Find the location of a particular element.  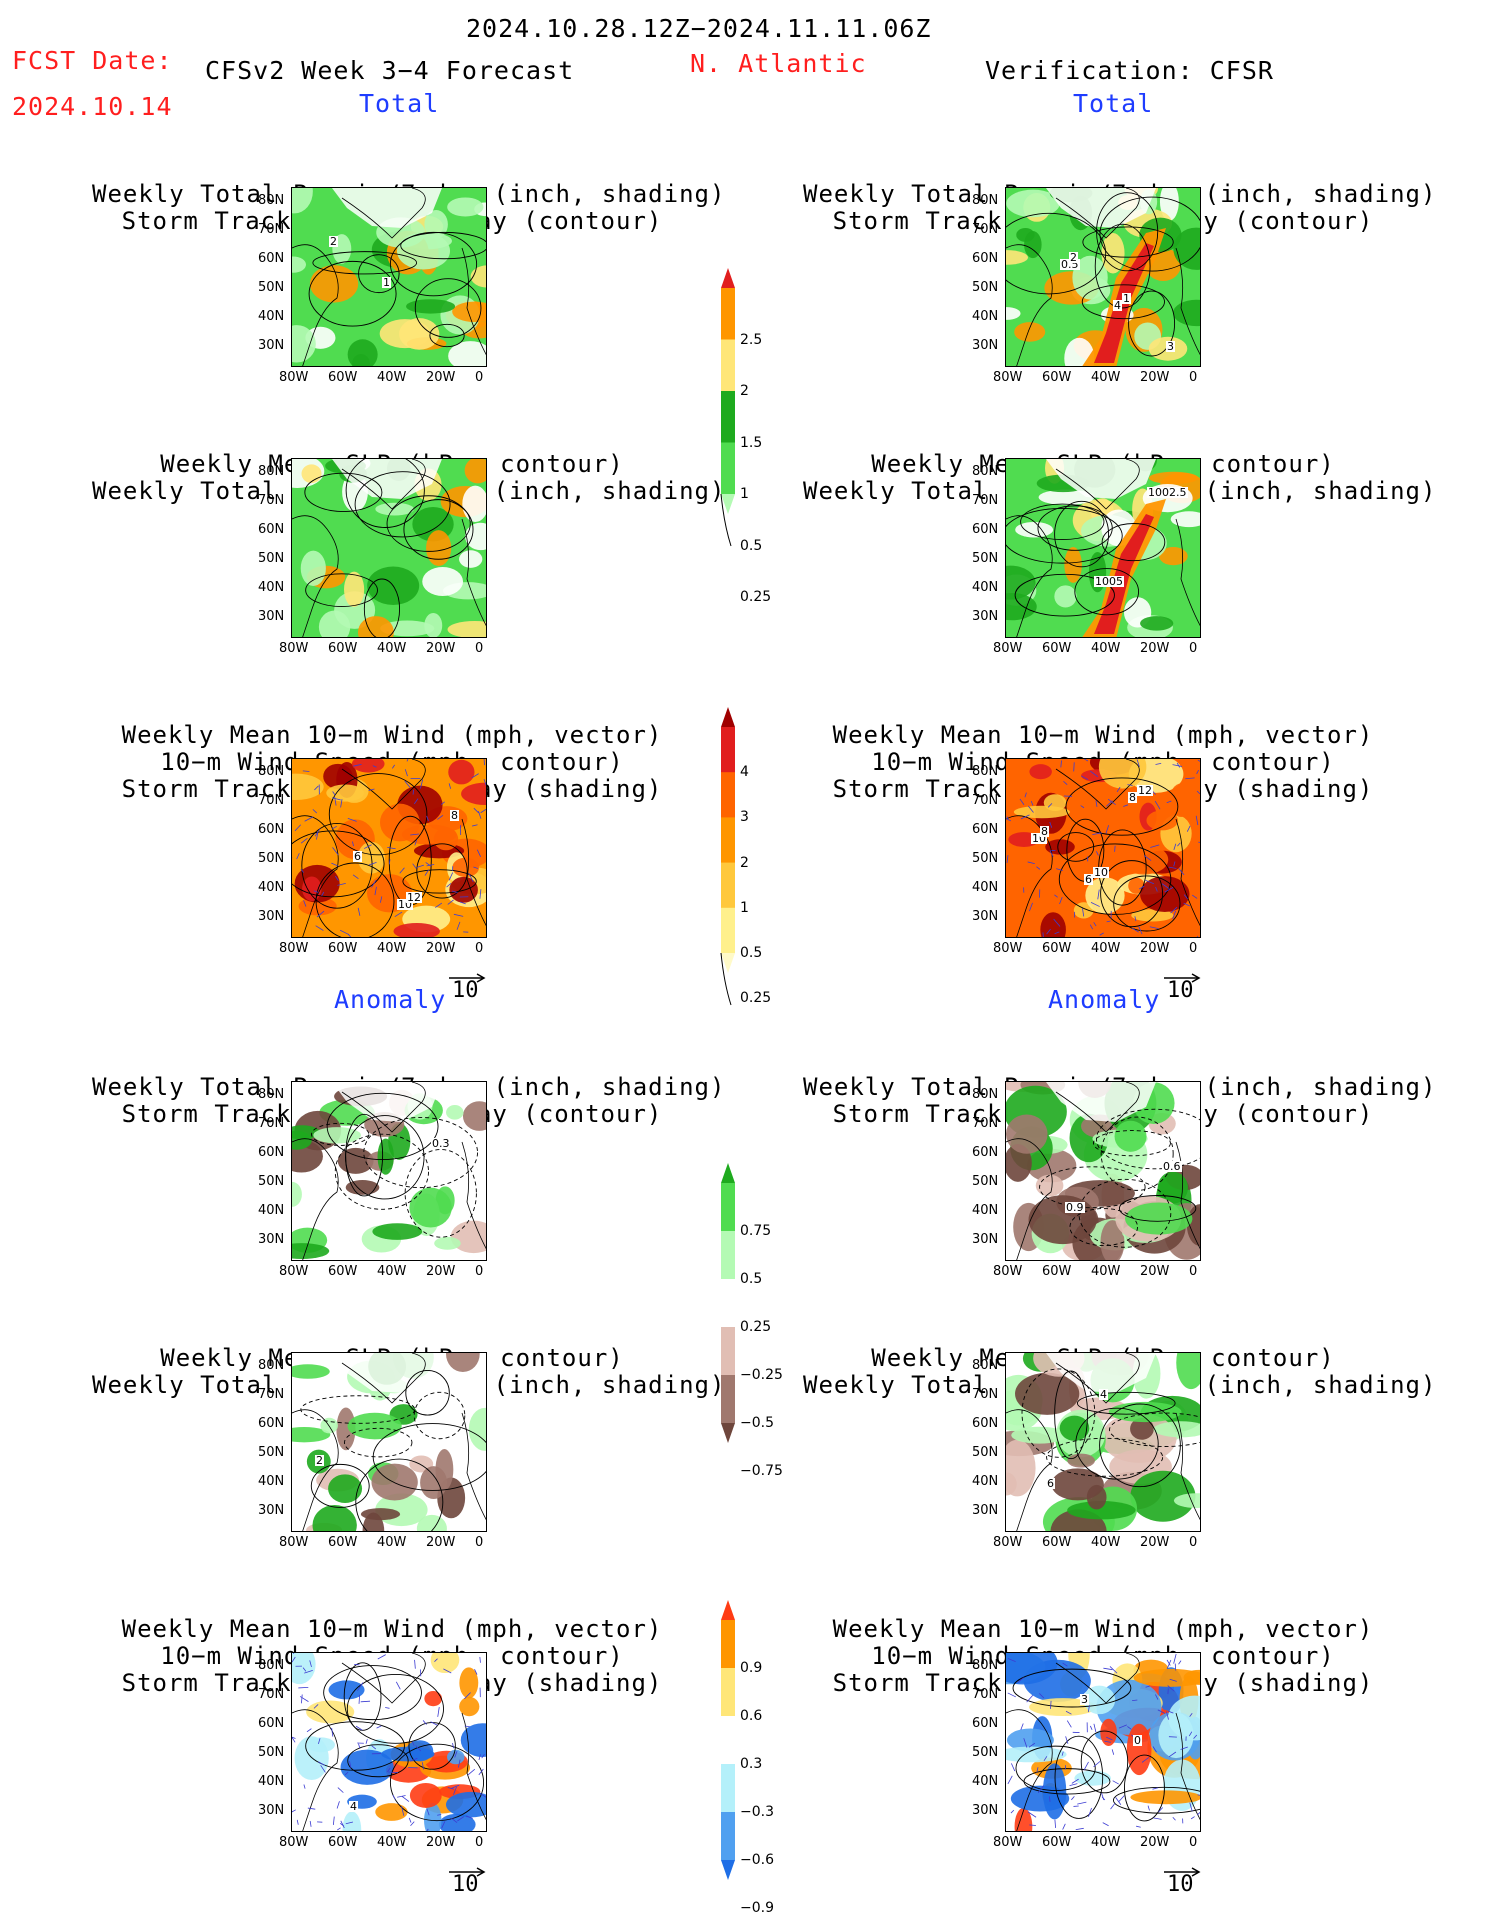

colorbar-tick-label: 0.9 is located at coordinates (751, 1668).